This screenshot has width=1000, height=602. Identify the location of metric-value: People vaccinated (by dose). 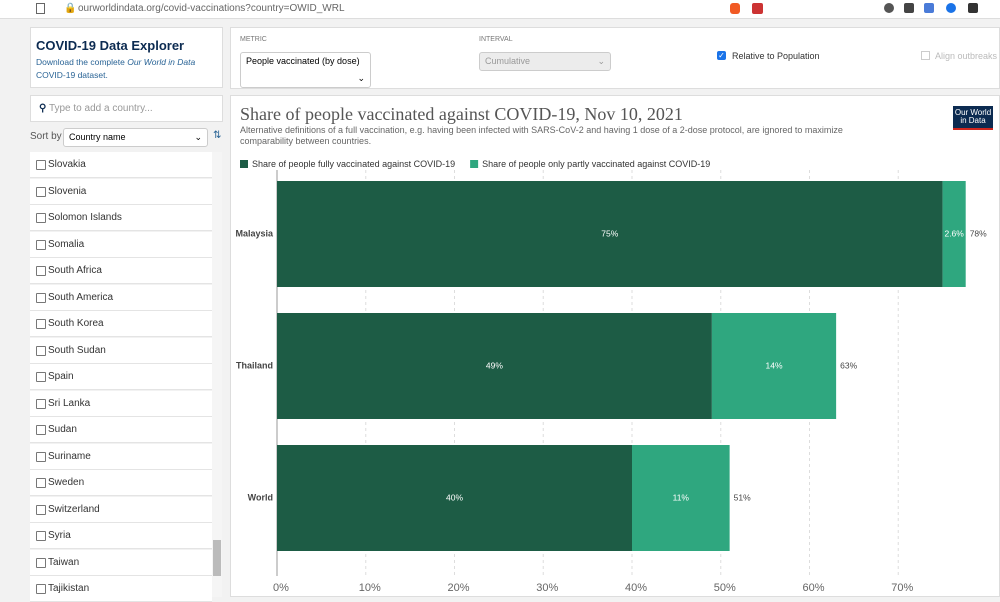
(303, 61).